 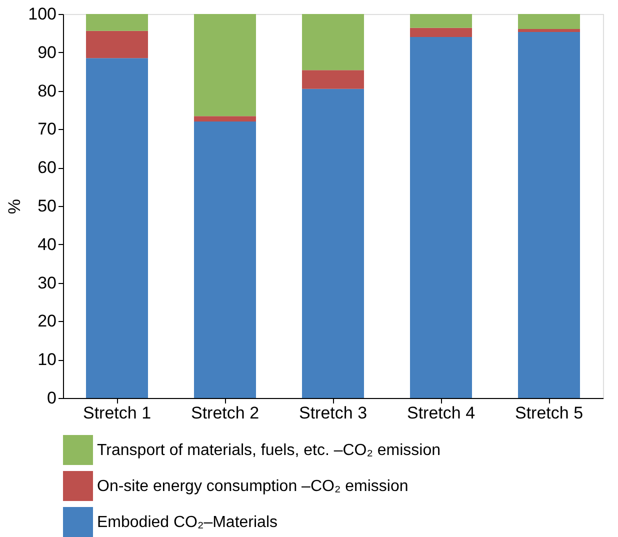 What do you see at coordinates (441, 413) in the screenshot?
I see `x-tick-label: Stretch 4` at bounding box center [441, 413].